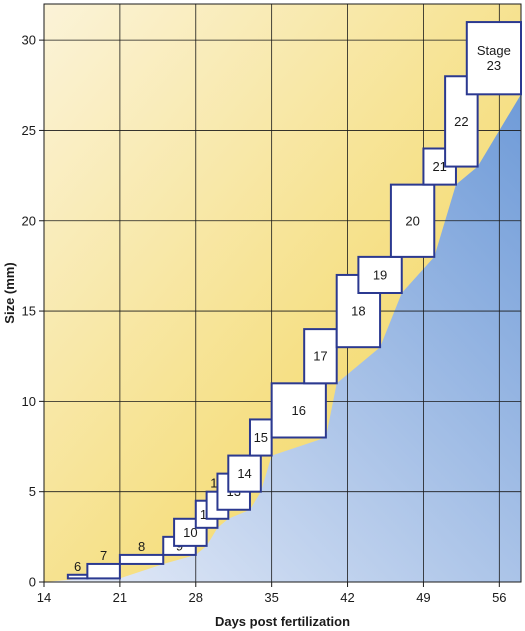  I want to click on stage-box: Stage 23, so click(493, 58).